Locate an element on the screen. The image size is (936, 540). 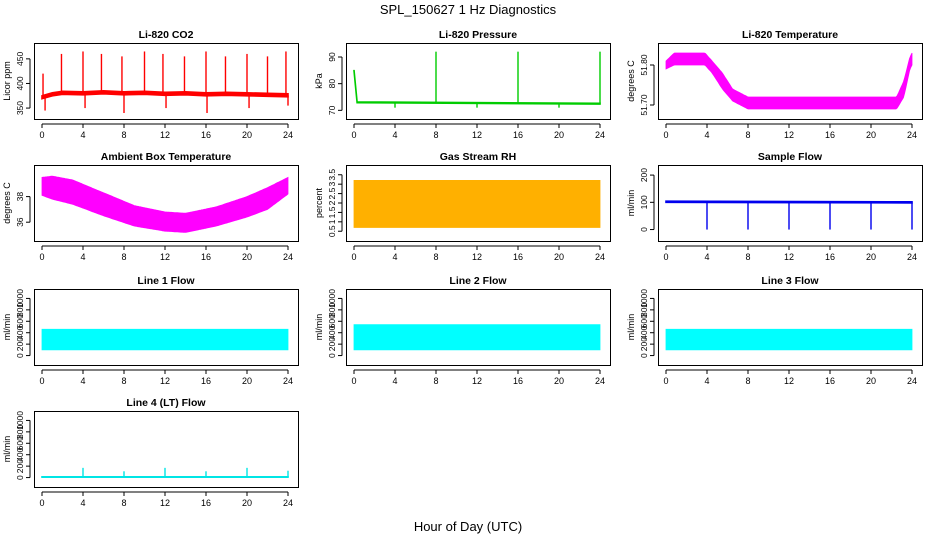
panel-co2: Li-820 CO2 Licor ppm 0 4 8 12 16 20 24 350 400 450 is located at coordinates (150, 84).